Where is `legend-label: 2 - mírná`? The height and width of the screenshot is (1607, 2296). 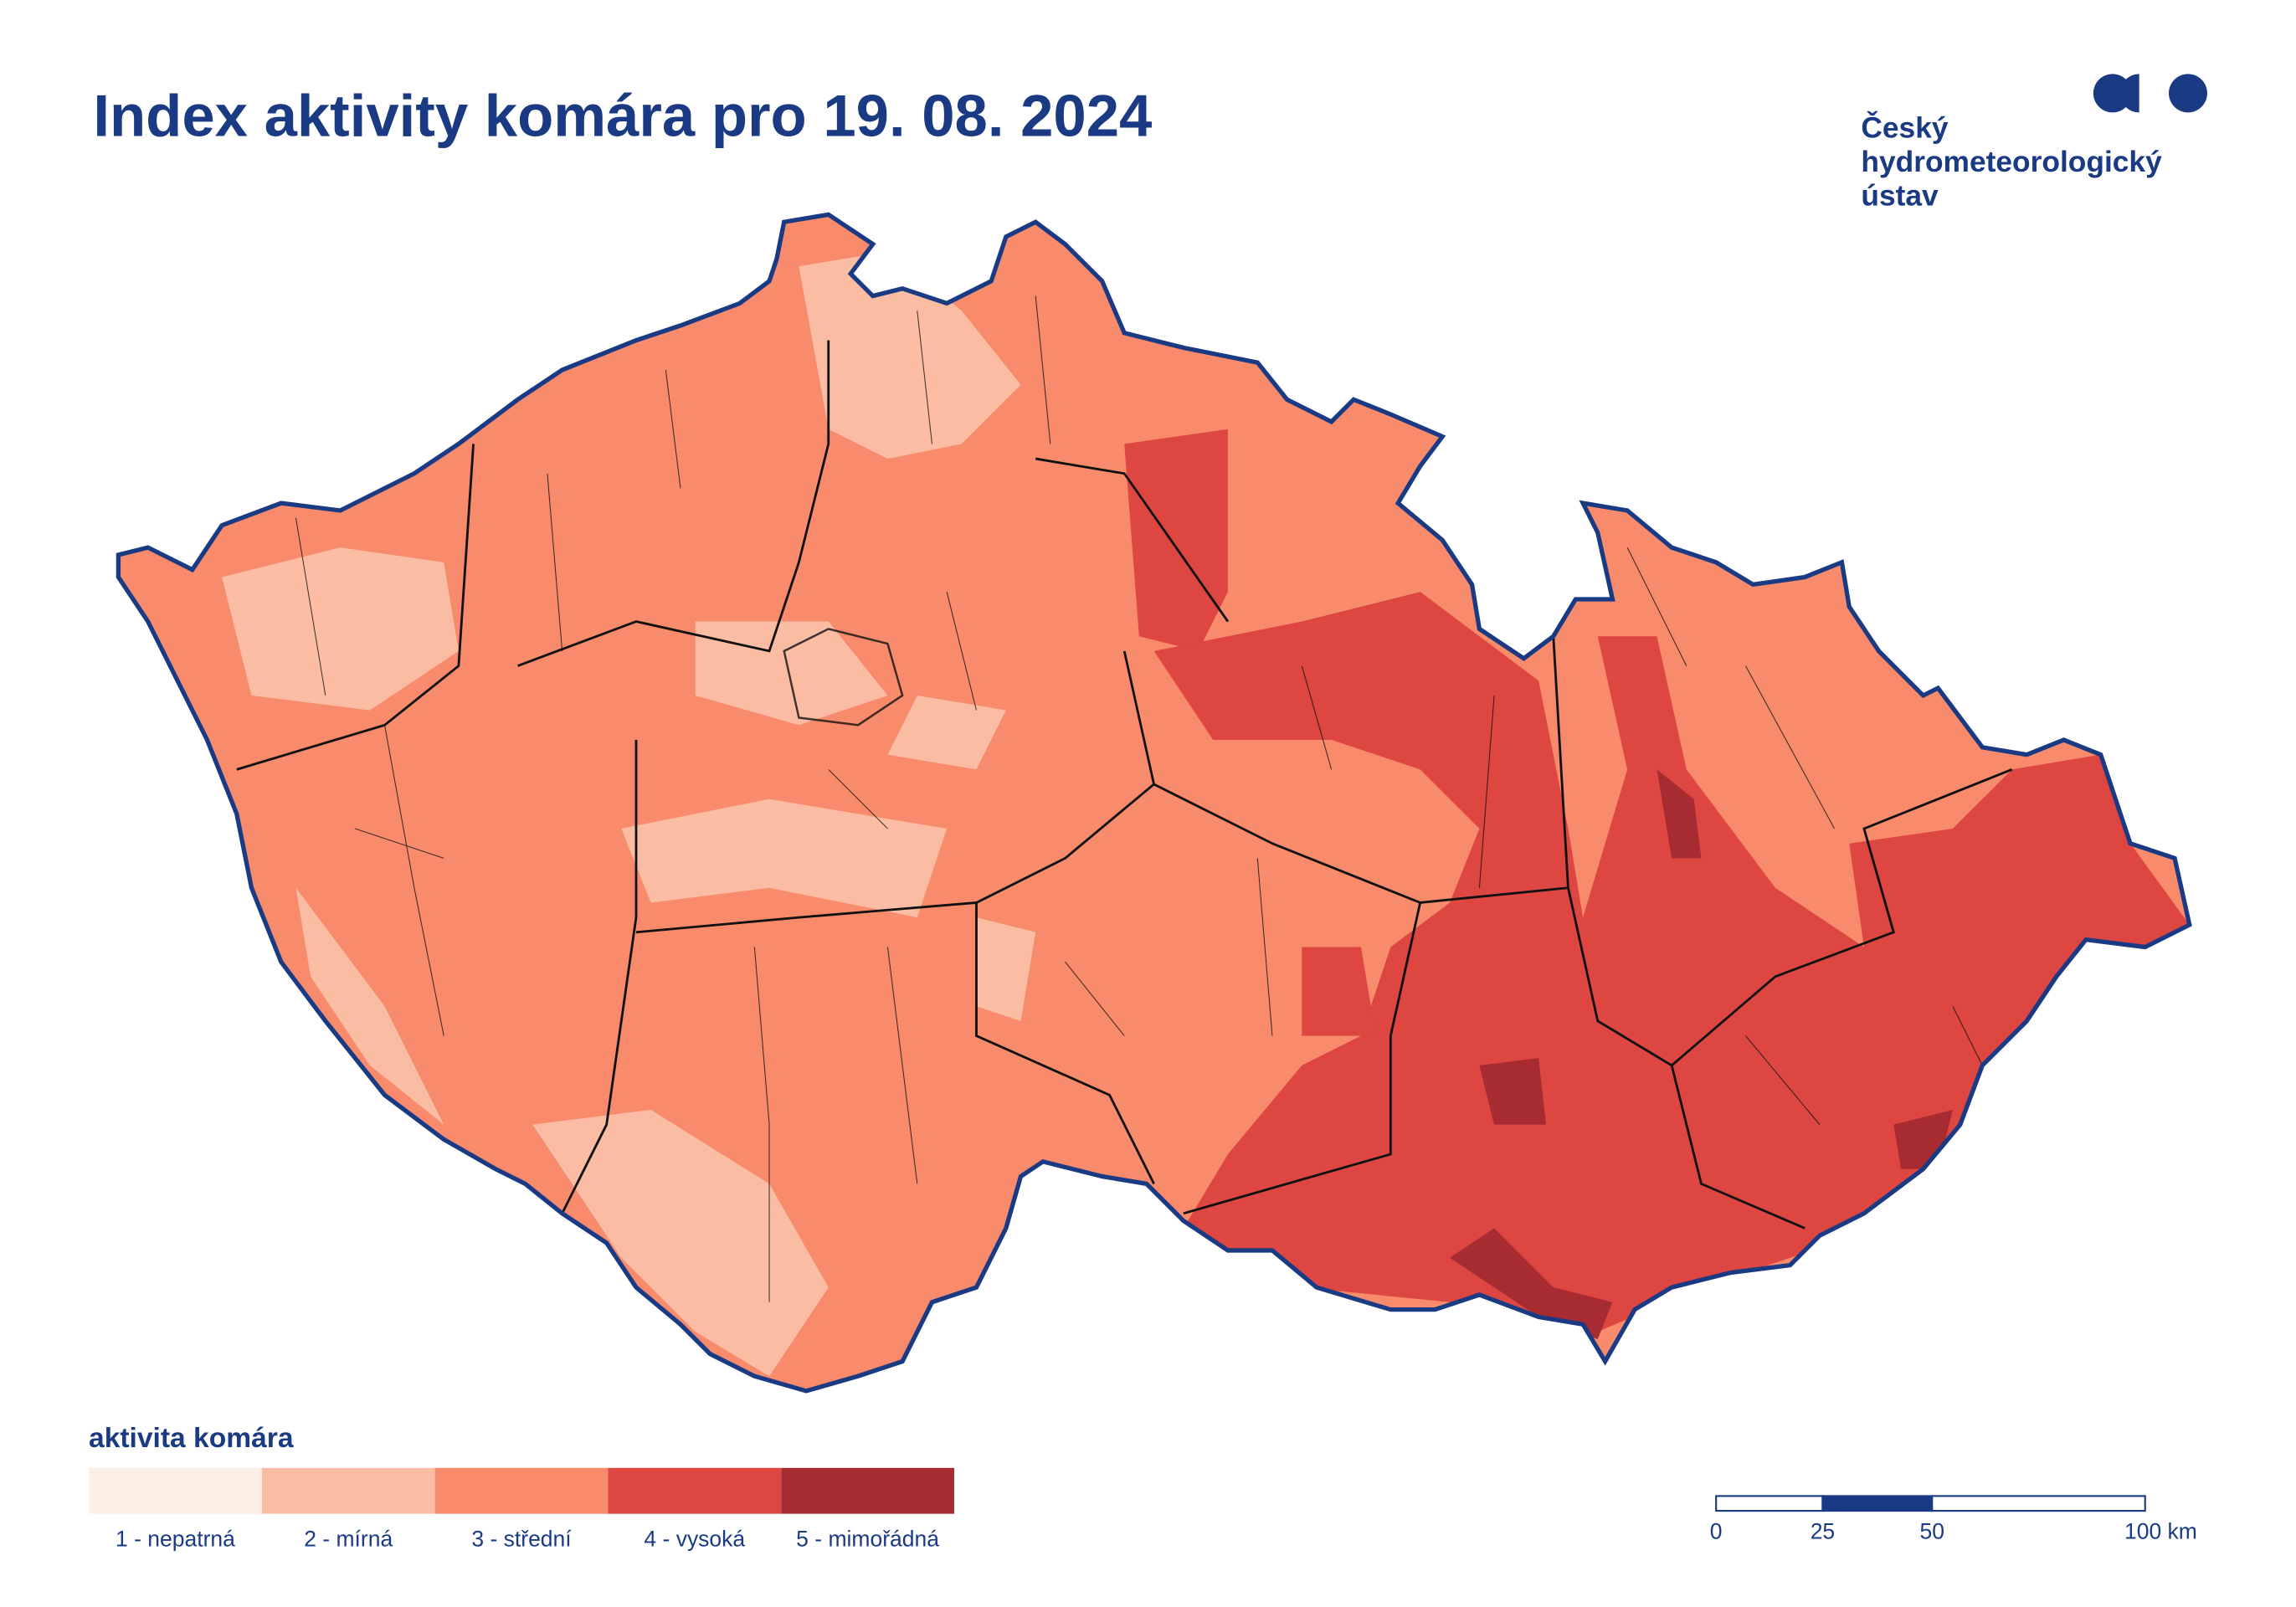 legend-label: 2 - mírná is located at coordinates (348, 1539).